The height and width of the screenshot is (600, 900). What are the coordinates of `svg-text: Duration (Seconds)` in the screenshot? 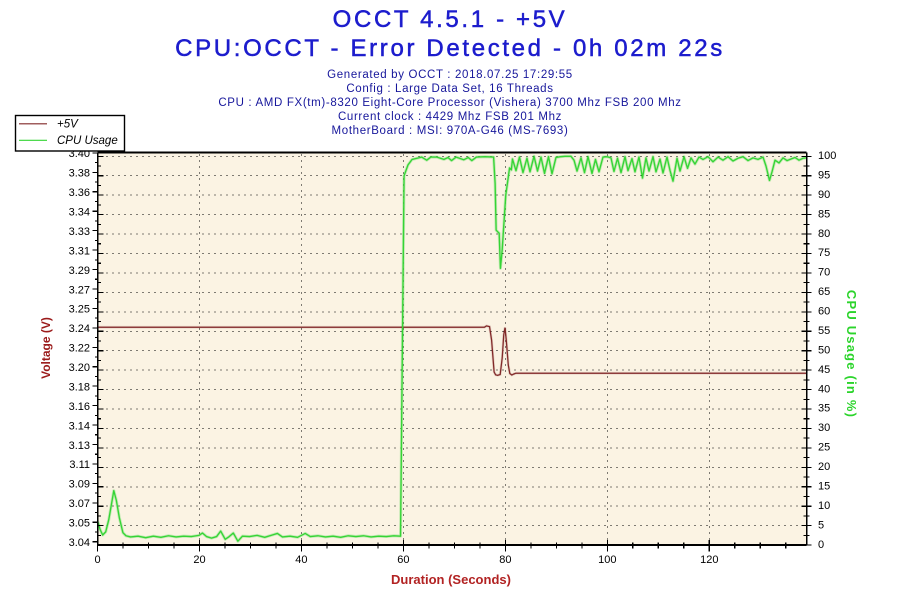 It's located at (451, 579).